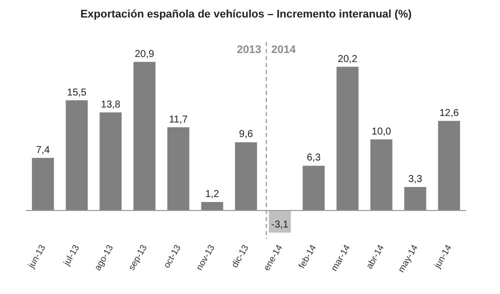  Describe the element at coordinates (144, 54) in the screenshot. I see `data-label: 20,9` at that location.